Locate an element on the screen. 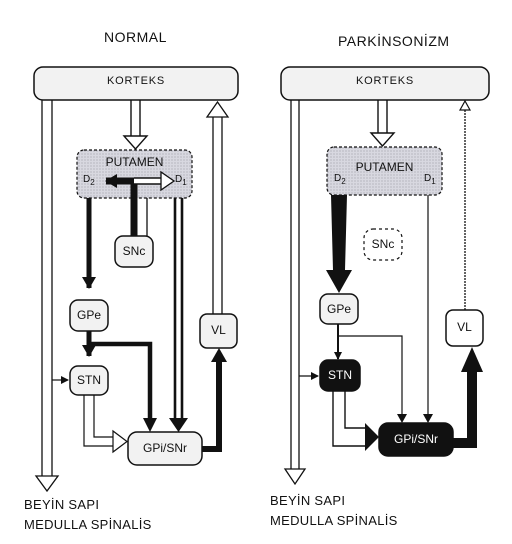  footer-spinal-pd: MEDULLA SPİNALİS is located at coordinates (334, 520).